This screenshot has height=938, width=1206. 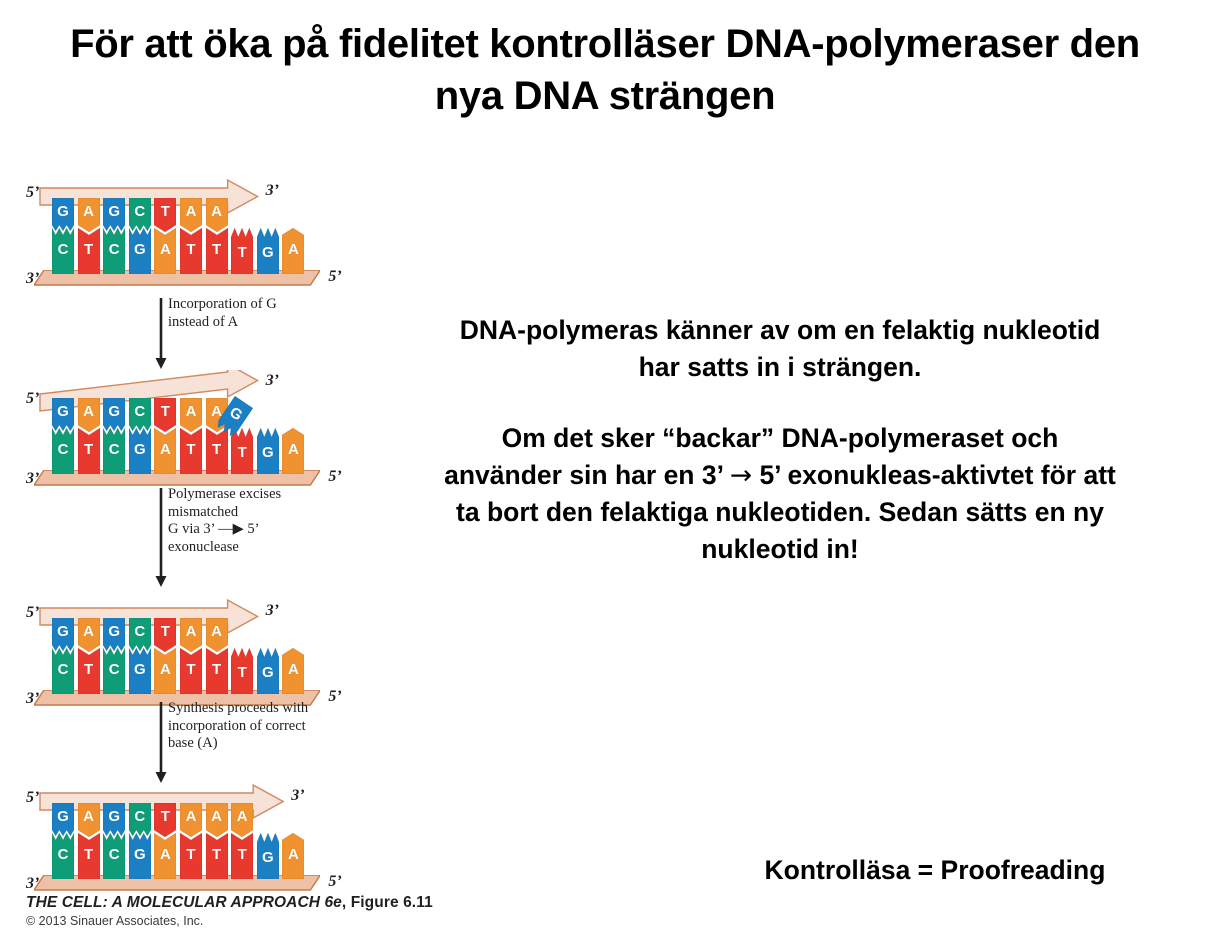 I want to click on panel-initial: 5’ 3’ 3’ 5’ C T C G A T T T G A G A G C T A A, so click(x=200, y=232).